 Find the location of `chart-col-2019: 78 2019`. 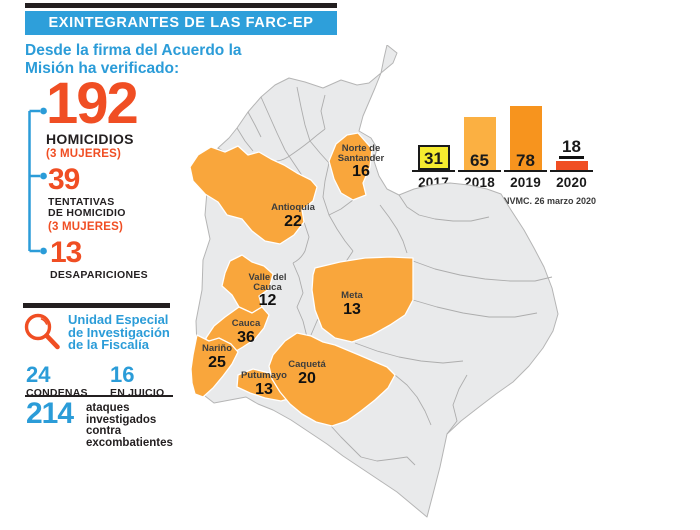

chart-col-2019: 78 2019 is located at coordinates (525, 145).